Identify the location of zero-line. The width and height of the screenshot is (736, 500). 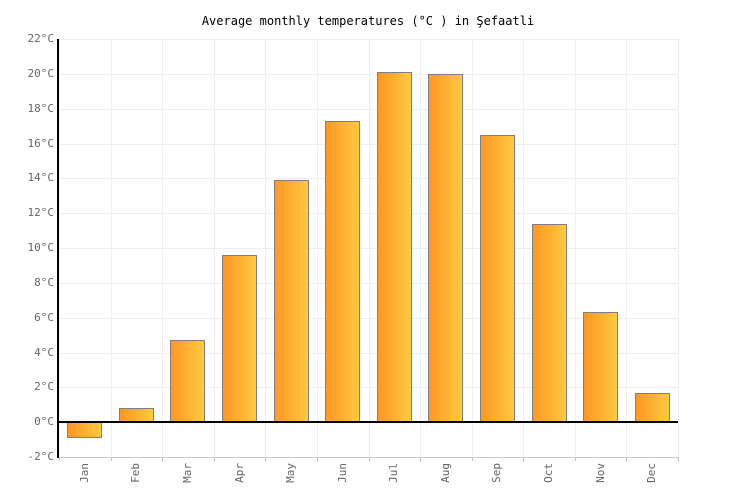
(368, 422).